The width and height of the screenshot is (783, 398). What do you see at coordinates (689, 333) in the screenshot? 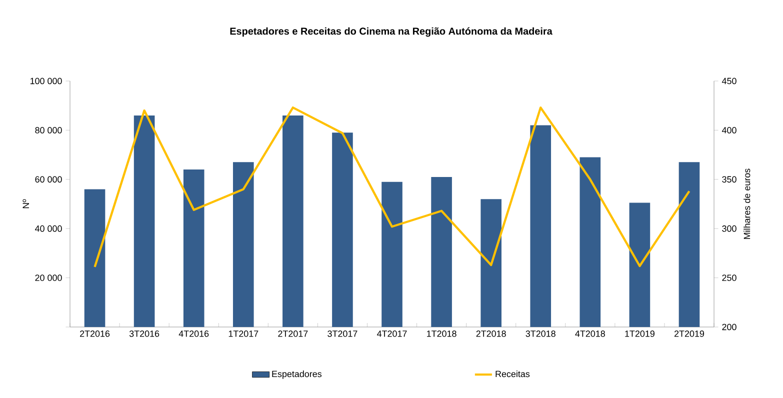
I see `x-tick-label: 2T2019` at bounding box center [689, 333].